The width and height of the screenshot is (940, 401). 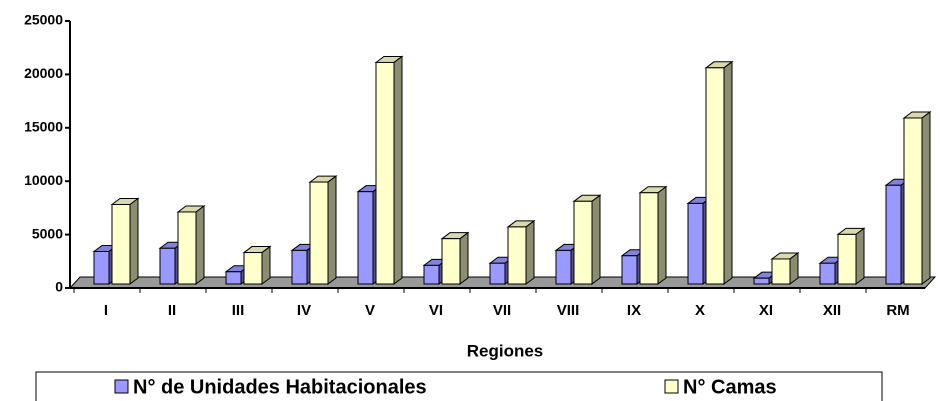 I want to click on x-tick-label: II, so click(x=172, y=310).